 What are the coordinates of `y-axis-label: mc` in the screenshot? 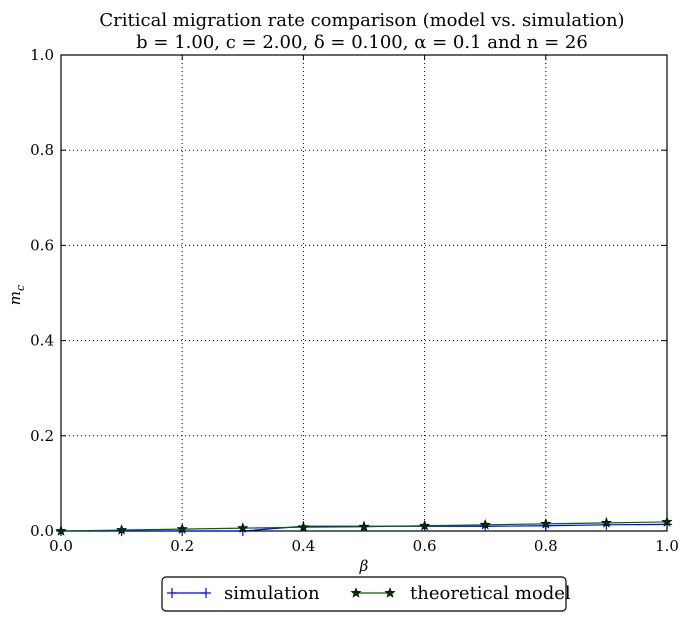 It's located at (16, 295).